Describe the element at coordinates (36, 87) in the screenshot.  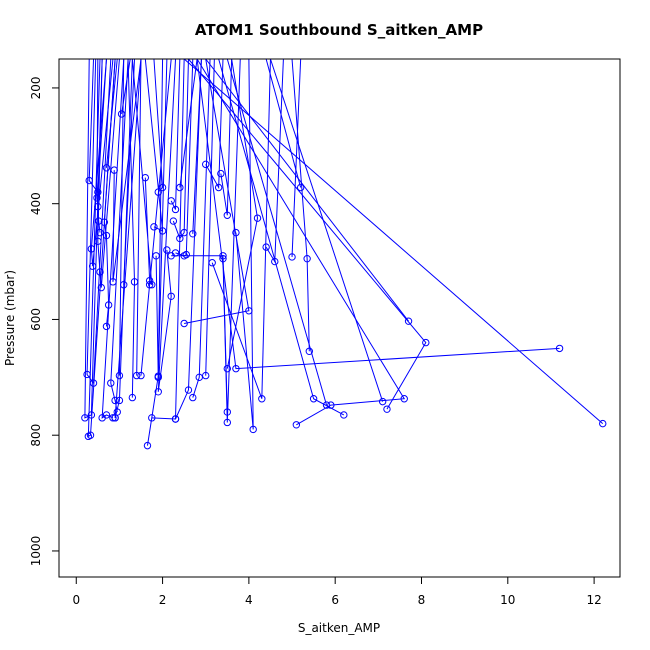
I see `y-tick-label: 200` at that location.